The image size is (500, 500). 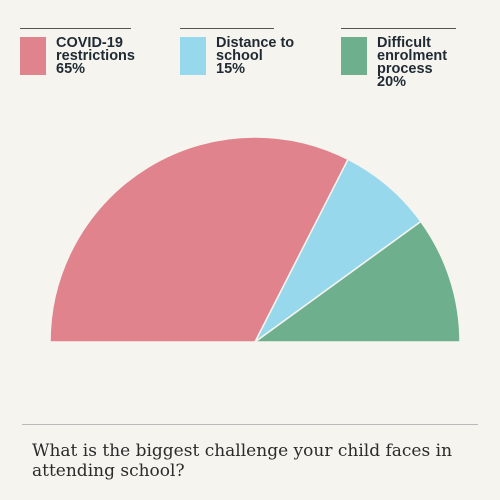 What do you see at coordinates (255, 43) in the screenshot?
I see `legend-label-line: Distance to` at bounding box center [255, 43].